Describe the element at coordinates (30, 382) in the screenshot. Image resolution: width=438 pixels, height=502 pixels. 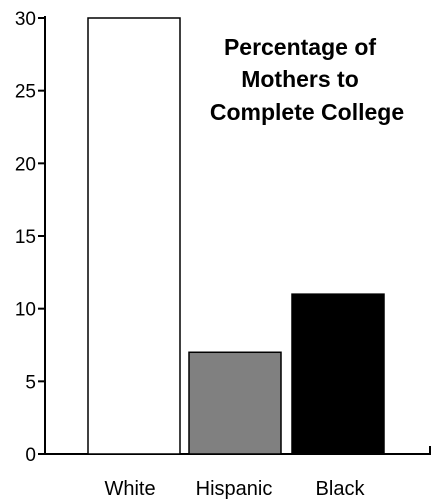
I see `y-tick-label-5: 5` at that location.